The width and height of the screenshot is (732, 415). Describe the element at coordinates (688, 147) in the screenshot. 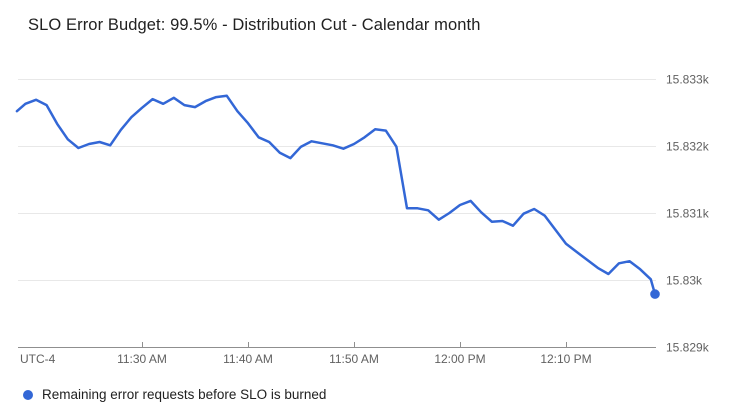

I see `y-tick-label: 15.832k` at that location.